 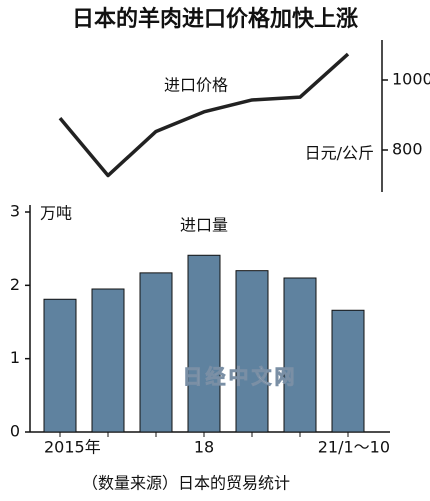 What do you see at coordinates (72, 447) in the screenshot?
I see `x-tick-label: 2015年` at bounding box center [72, 447].